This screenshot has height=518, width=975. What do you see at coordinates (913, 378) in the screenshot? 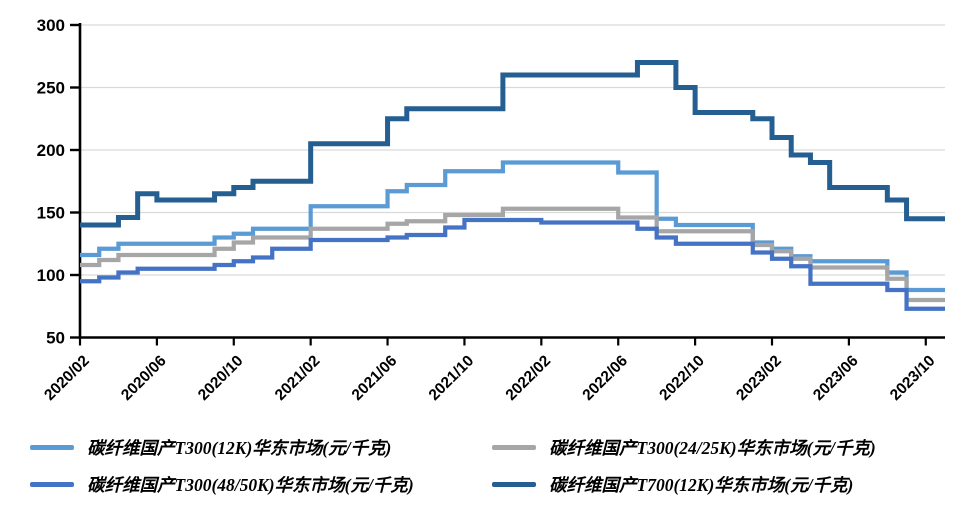
I see `x-axis-label-2023-10: 2023/10` at bounding box center [913, 378].